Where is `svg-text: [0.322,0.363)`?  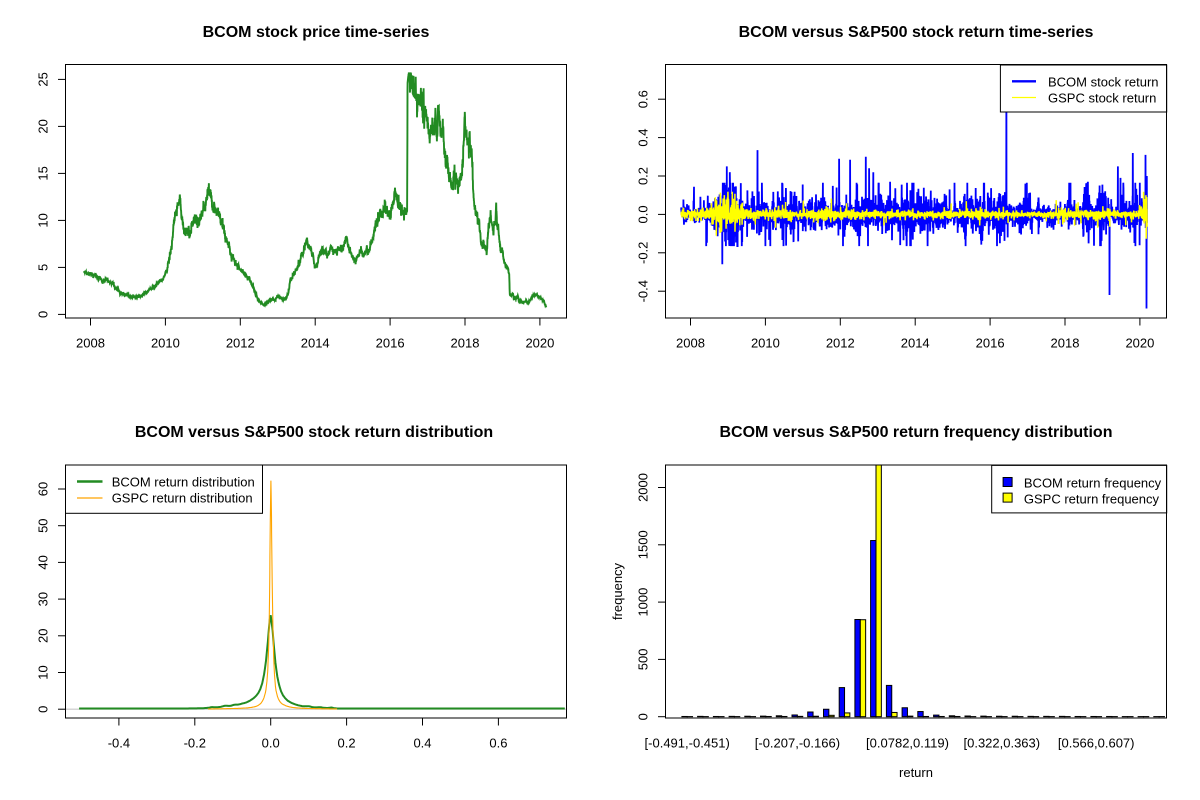
svg-text: [0.322,0.363) is located at coordinates (1001, 743).